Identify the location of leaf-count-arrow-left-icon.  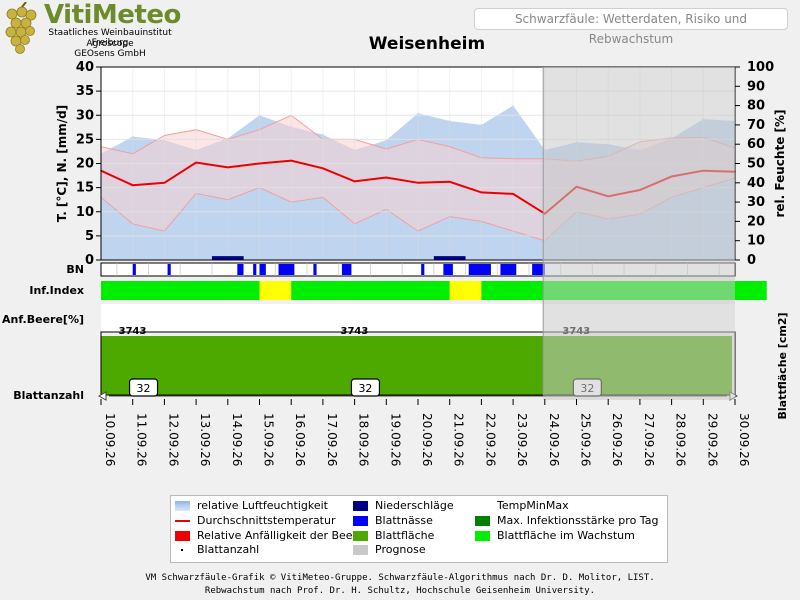
(102, 396).